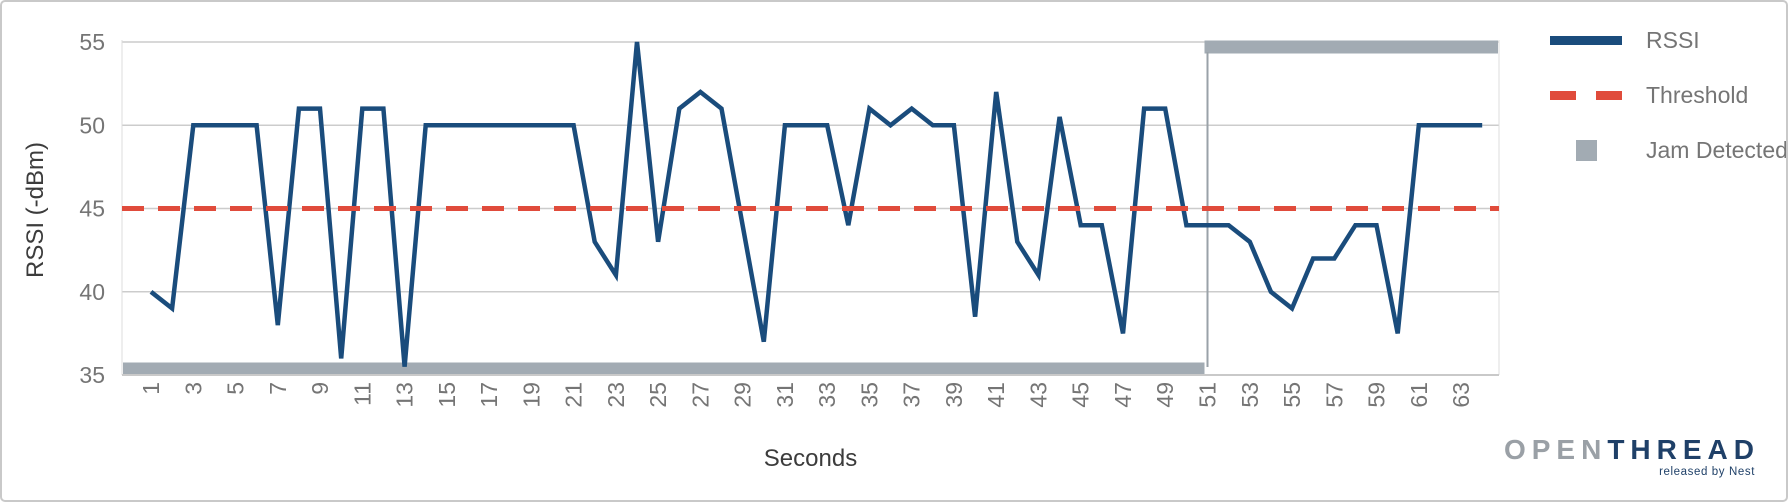 The height and width of the screenshot is (502, 1788). I want to click on svg-text: 21, so click(574, 395).